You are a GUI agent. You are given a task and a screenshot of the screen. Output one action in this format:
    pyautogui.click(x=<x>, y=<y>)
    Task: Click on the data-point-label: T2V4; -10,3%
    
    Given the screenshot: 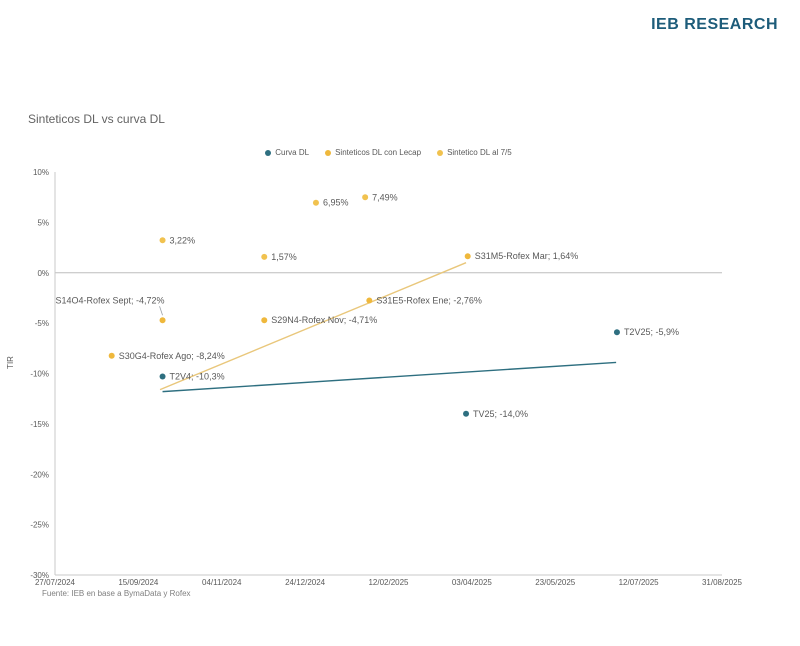 What is the action you would take?
    pyautogui.click(x=197, y=377)
    